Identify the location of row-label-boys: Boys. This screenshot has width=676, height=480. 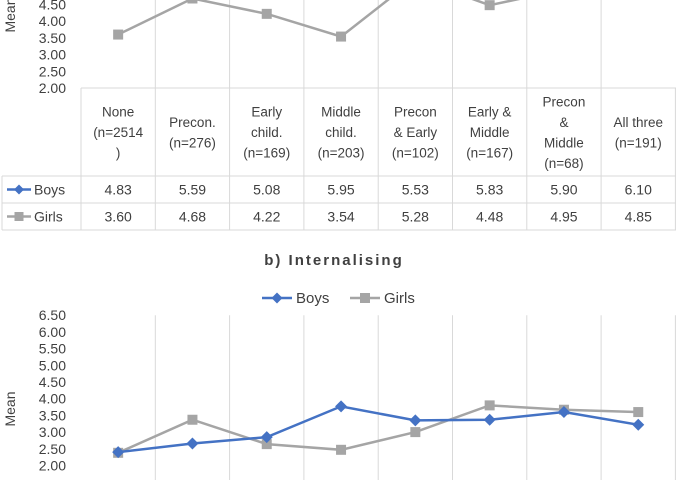
(49, 190).